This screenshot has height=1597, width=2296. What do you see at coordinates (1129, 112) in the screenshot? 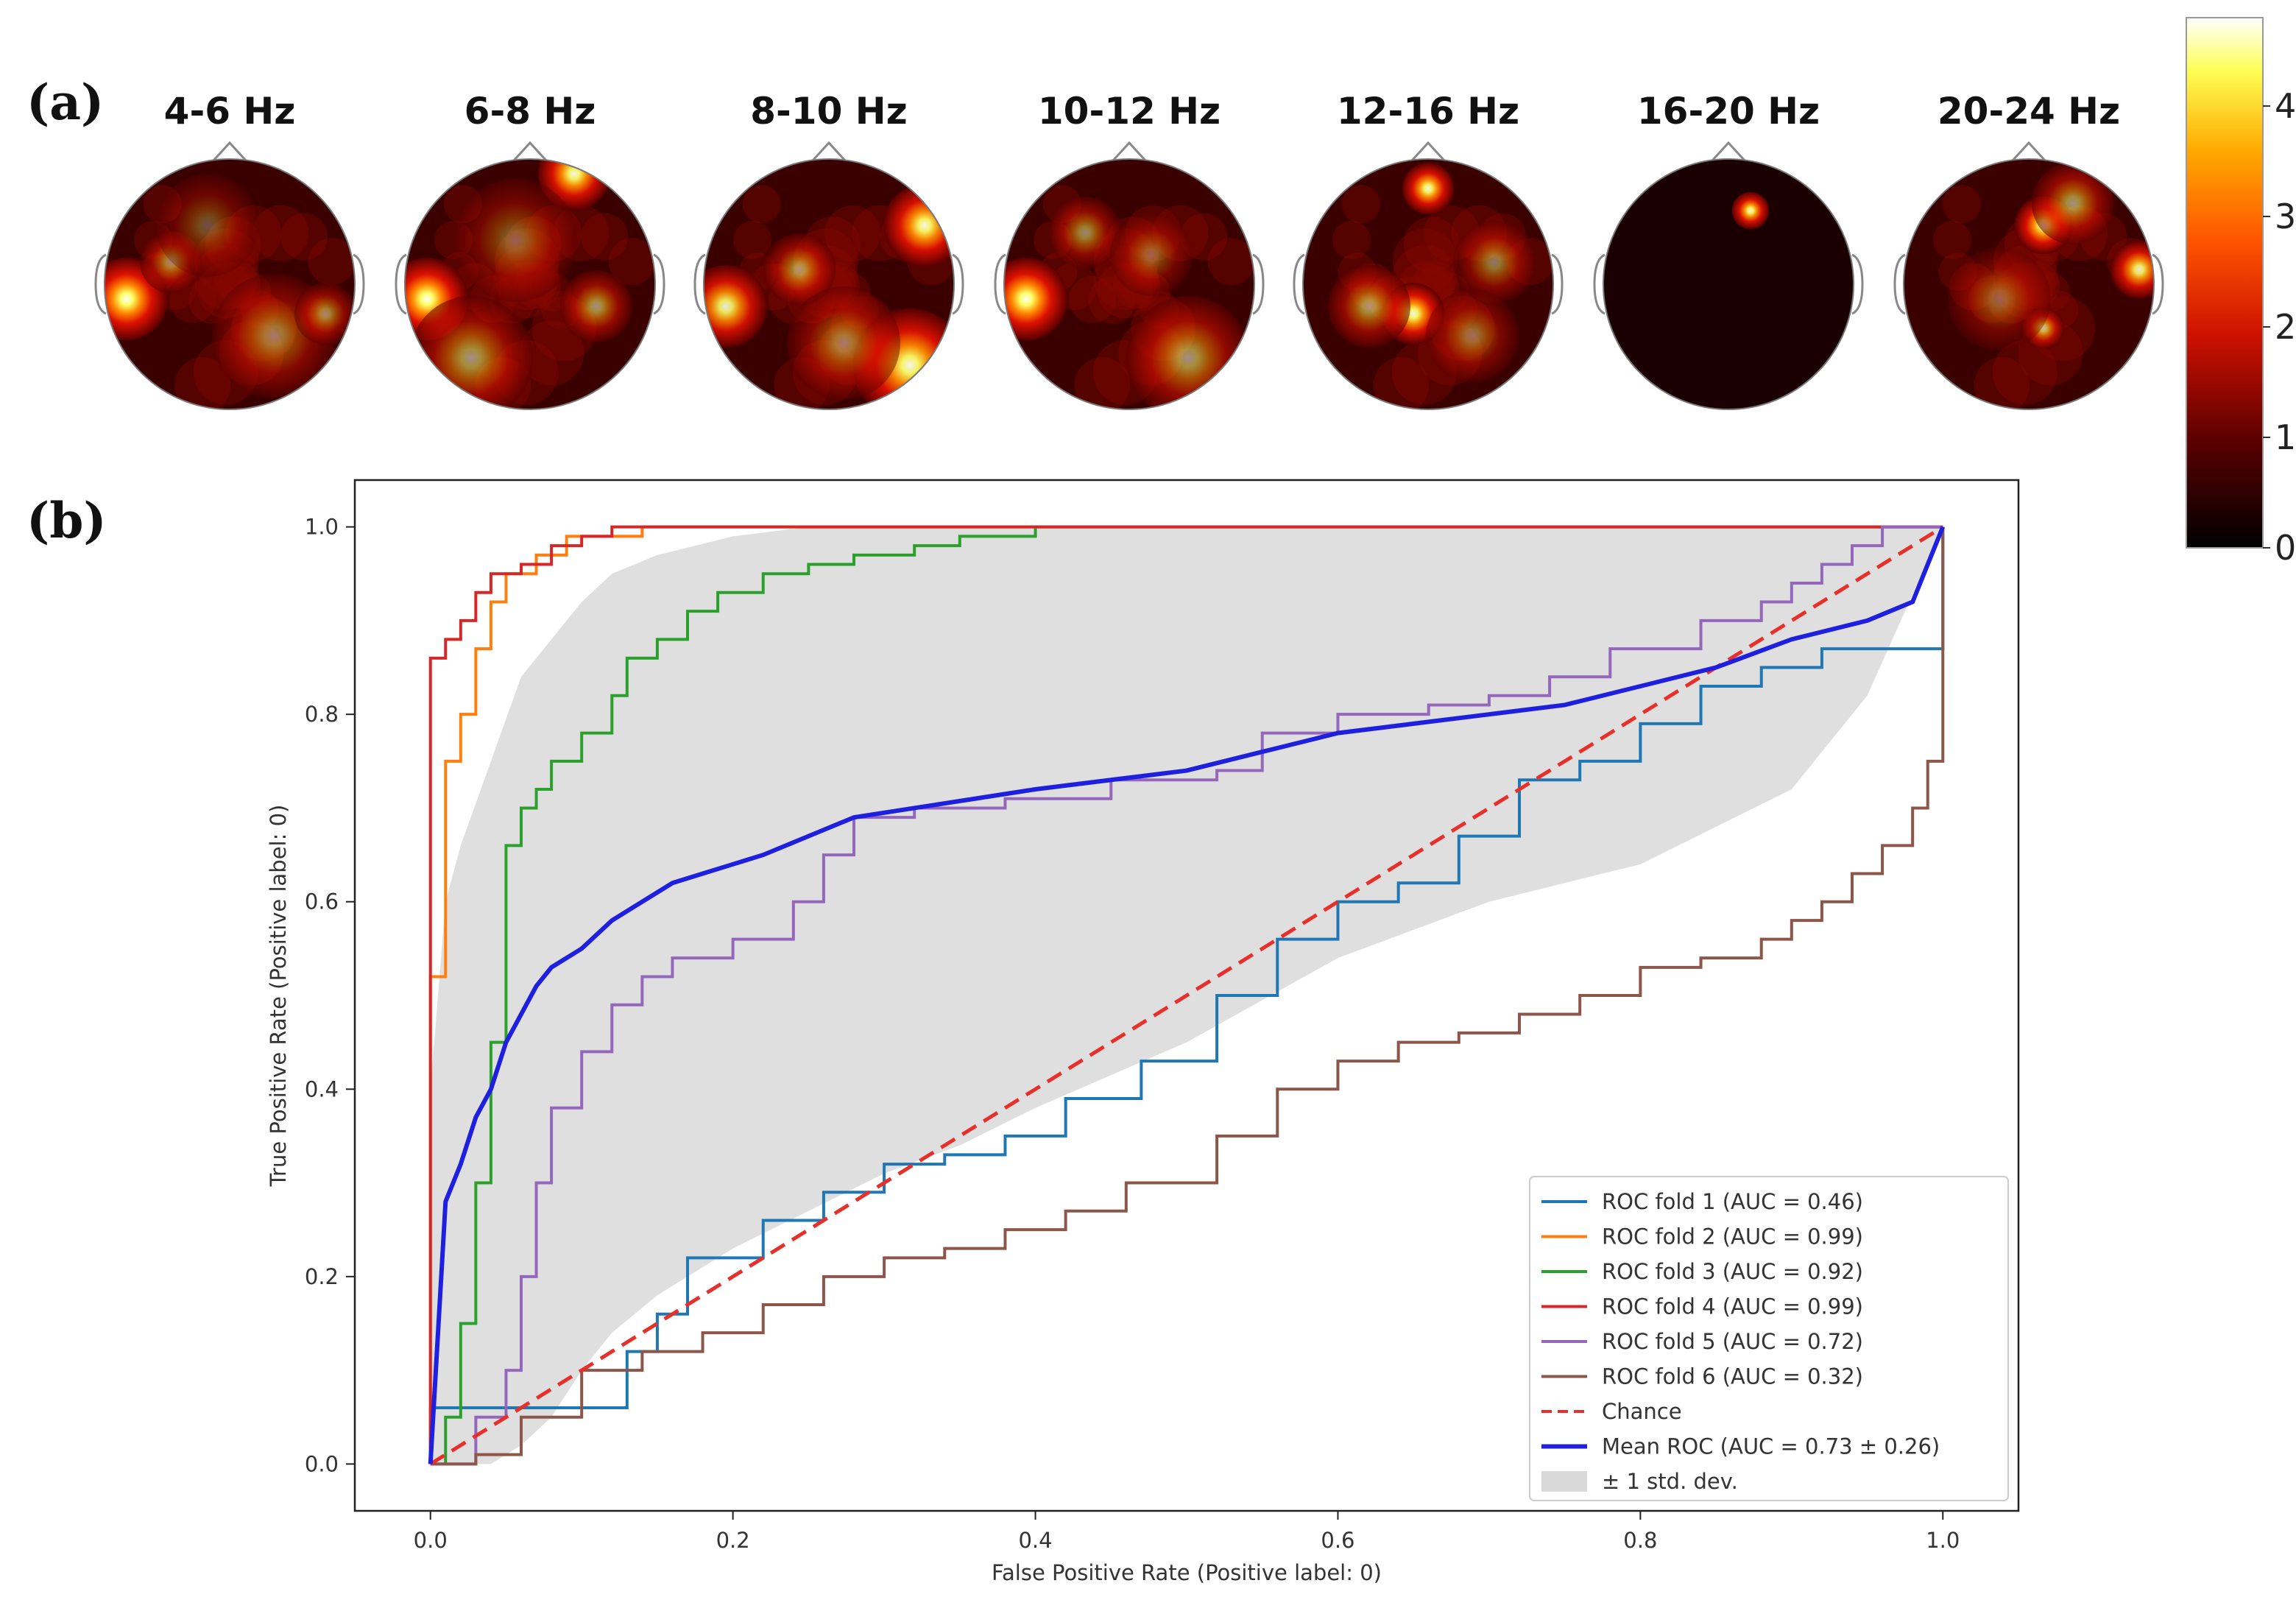
I see `topomap-title-4: 10-12 Hz` at bounding box center [1129, 112].